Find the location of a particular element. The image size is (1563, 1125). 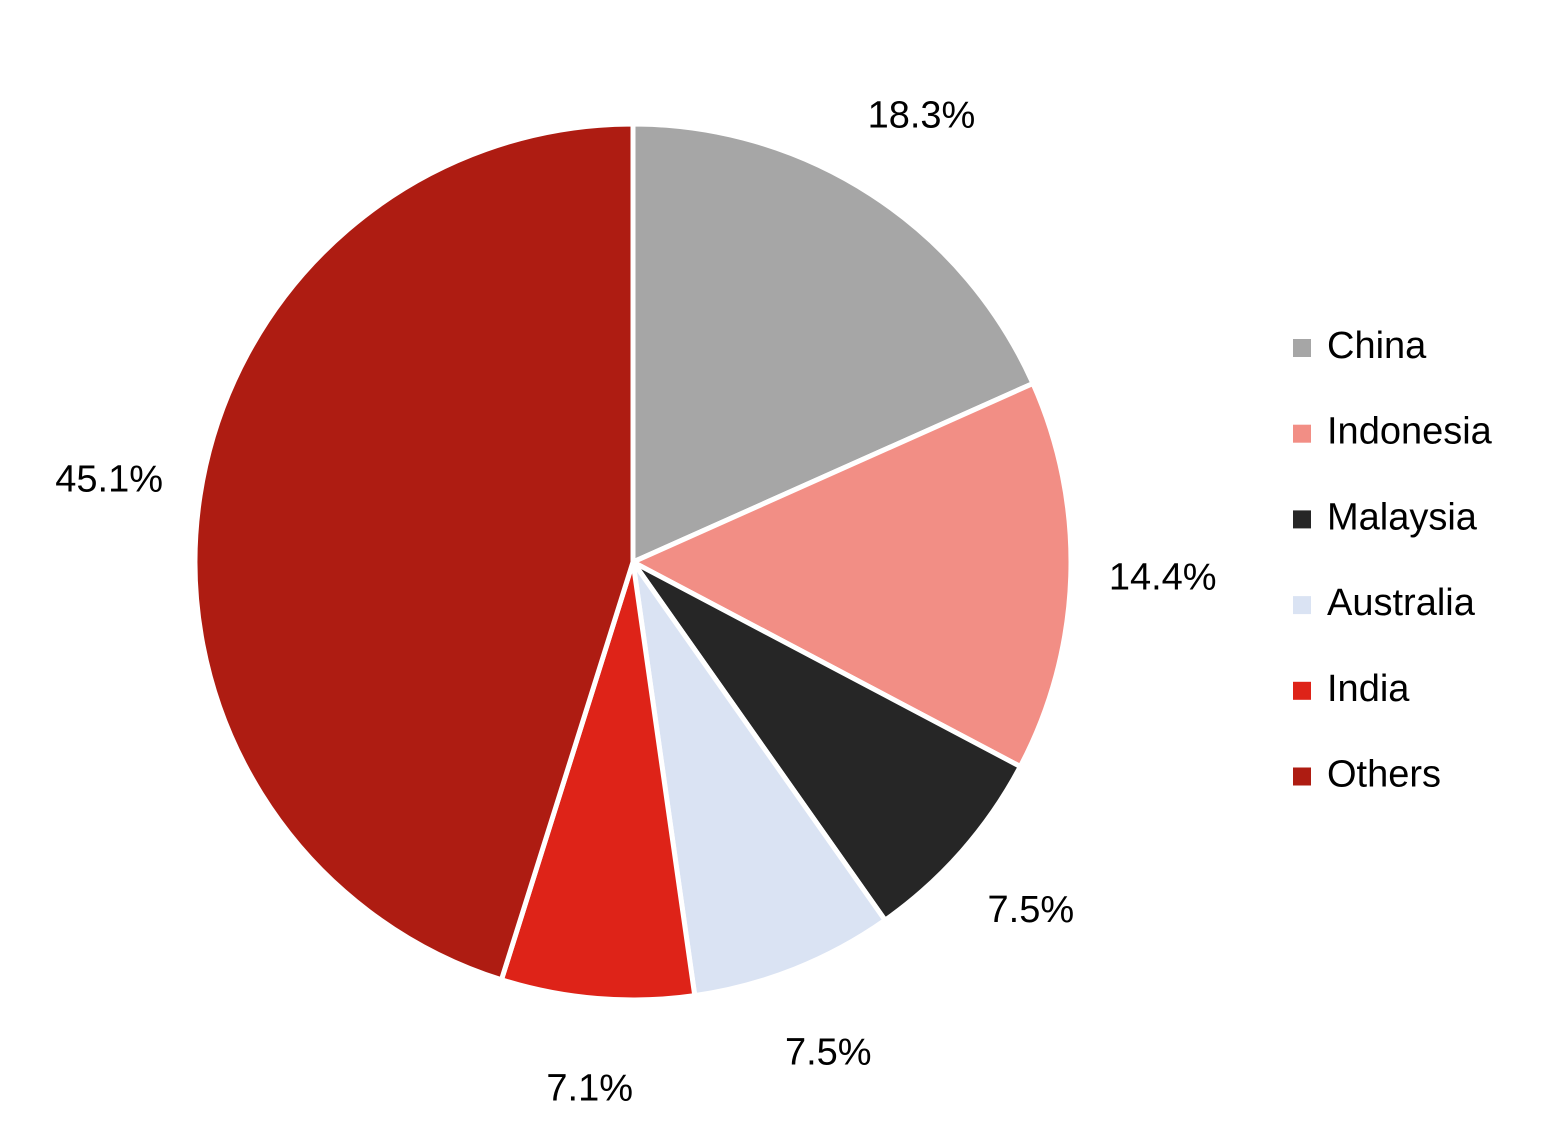

legend-label: China is located at coordinates (1377, 346).